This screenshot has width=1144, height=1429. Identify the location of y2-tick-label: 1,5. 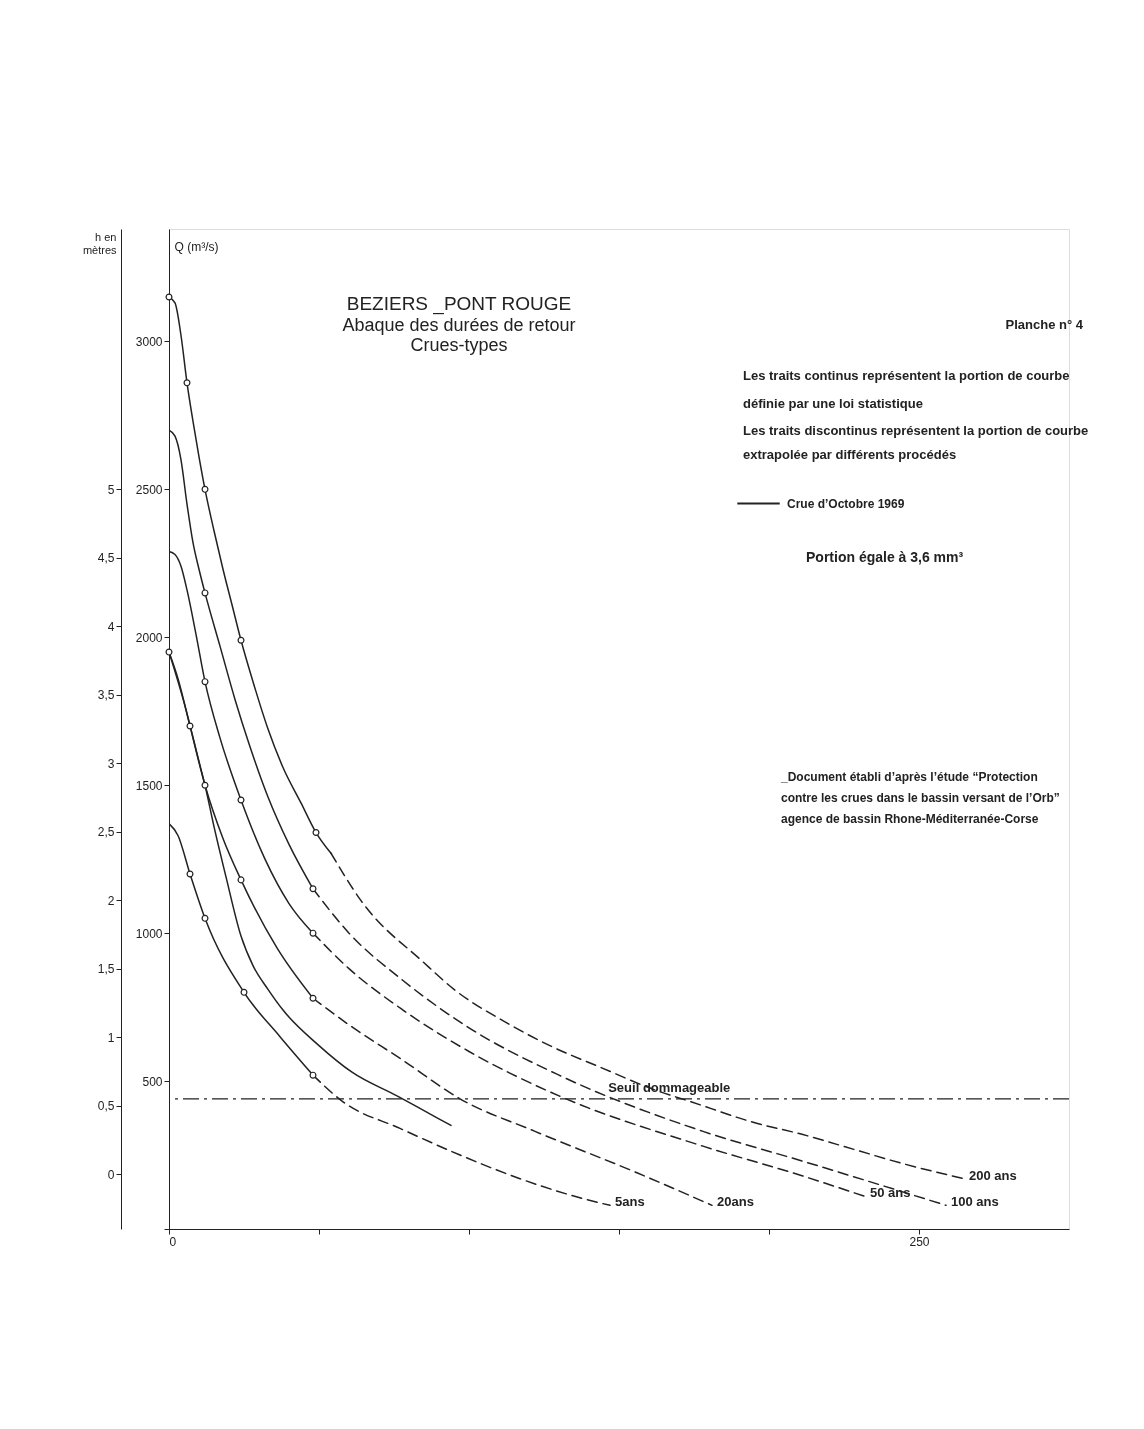
(106, 969).